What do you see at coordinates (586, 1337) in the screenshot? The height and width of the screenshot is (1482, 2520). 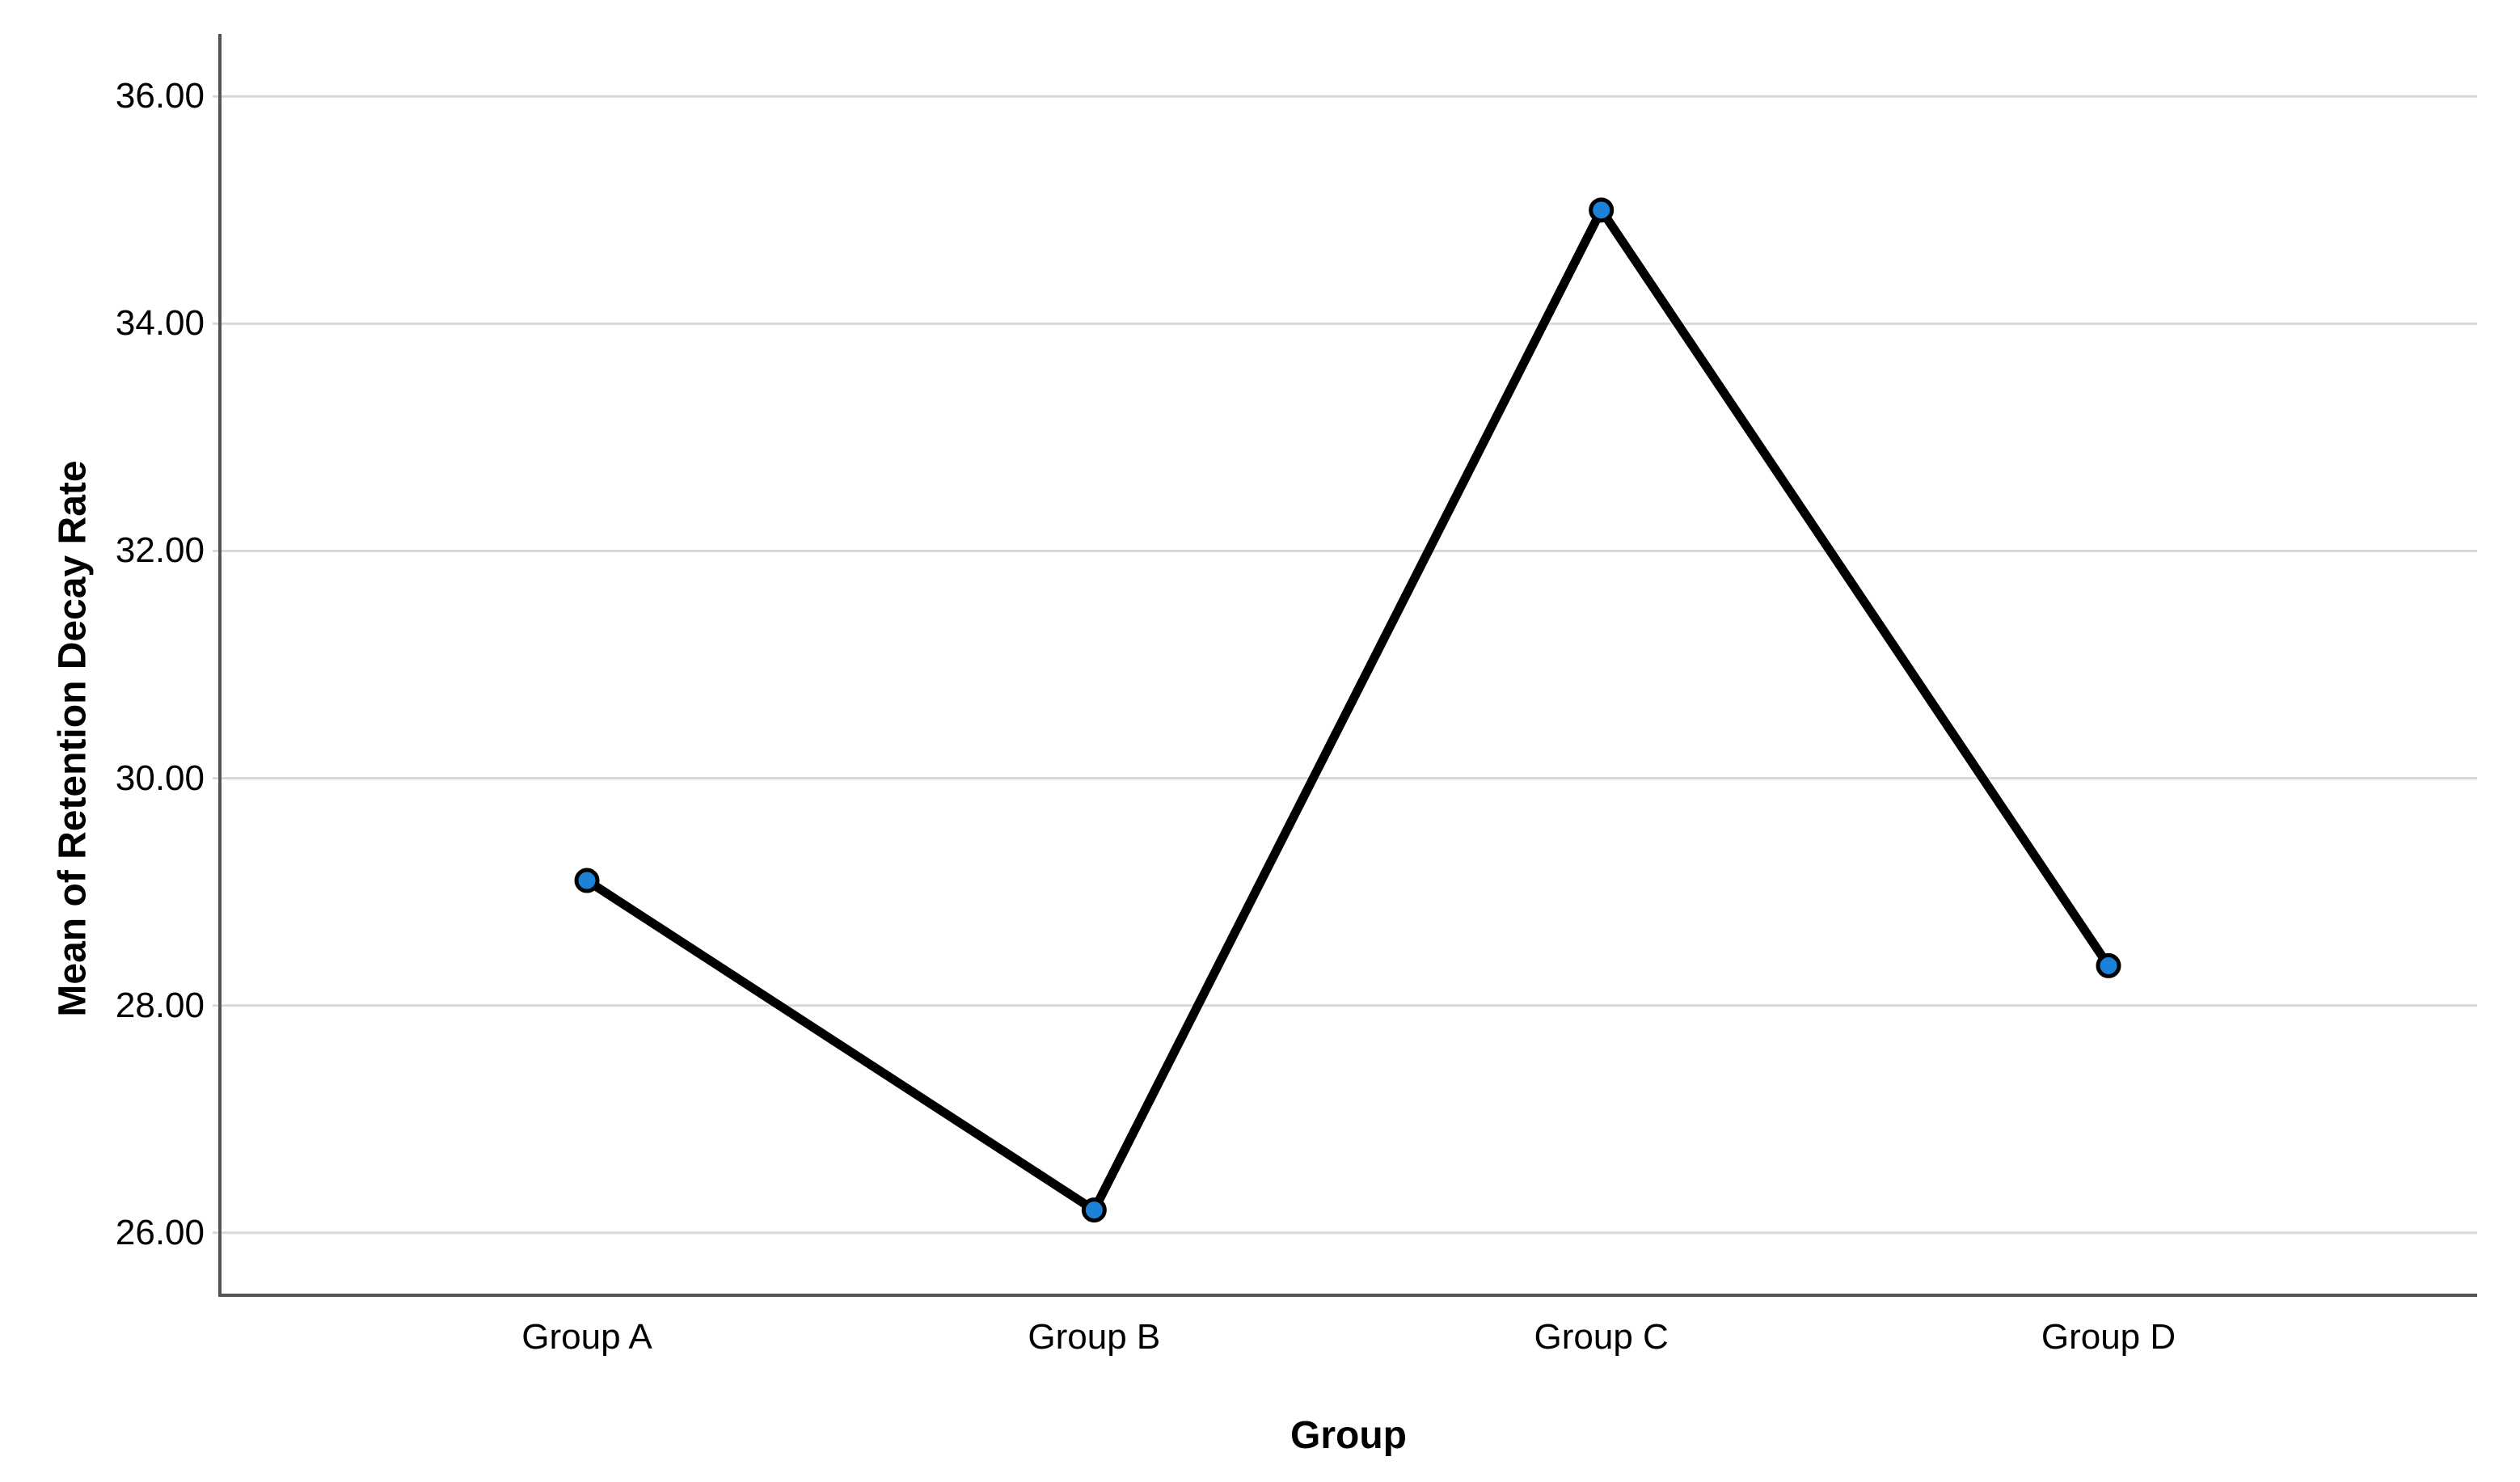 I see `x-tick-label: Group A` at bounding box center [586, 1337].